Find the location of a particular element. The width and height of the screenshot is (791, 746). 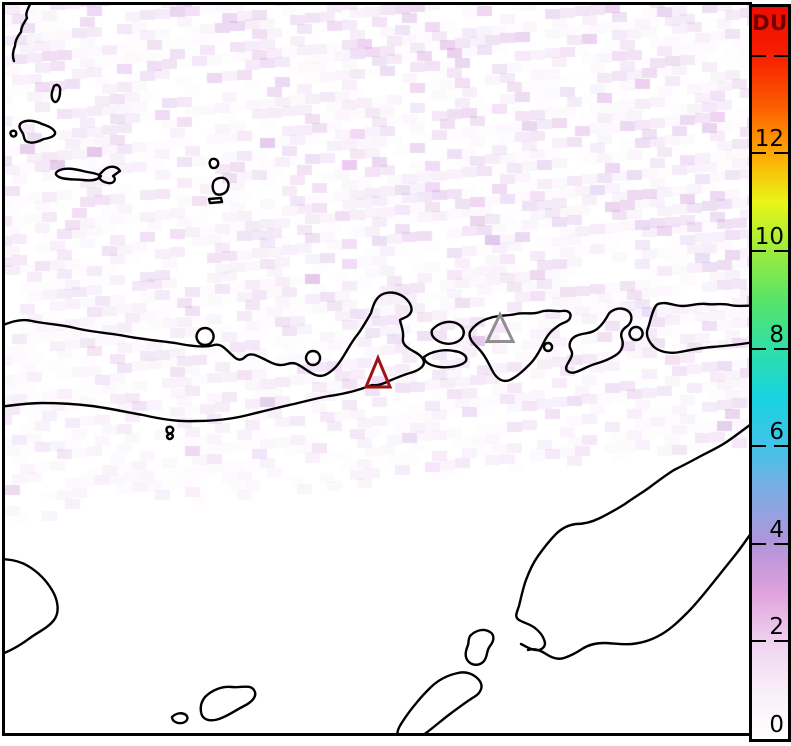

island-banta is located at coordinates (445, 359).